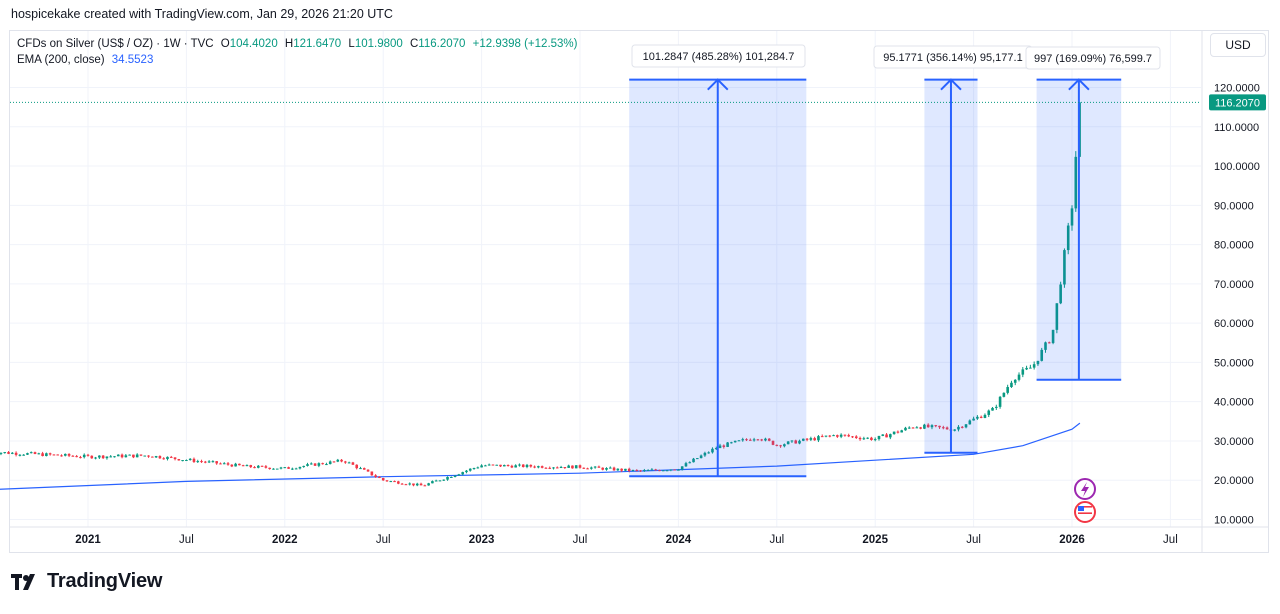 Image resolution: width=1280 pixels, height=614 pixels. I want to click on legend-open: 104.4020, so click(253, 44).